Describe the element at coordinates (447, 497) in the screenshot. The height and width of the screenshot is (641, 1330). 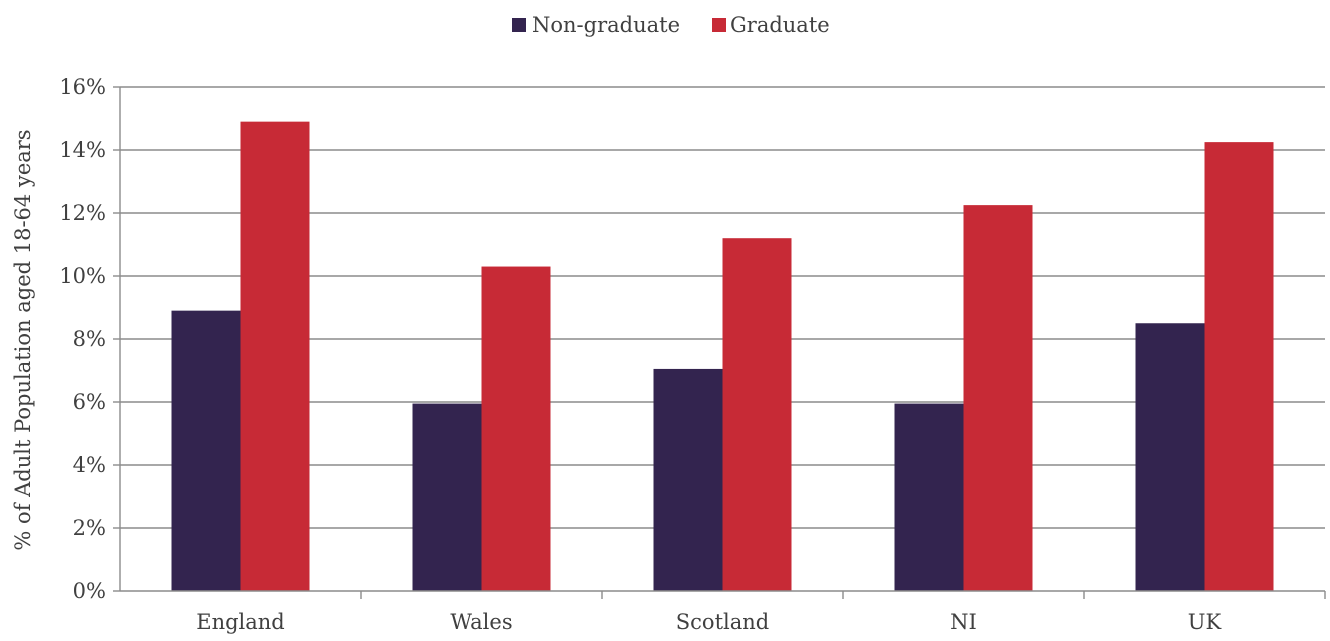
I see `bar-non-graduate-wales` at that location.